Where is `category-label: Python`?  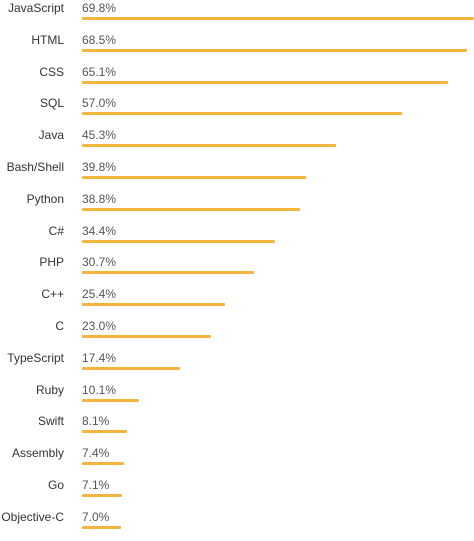 category-label: Python is located at coordinates (45, 198).